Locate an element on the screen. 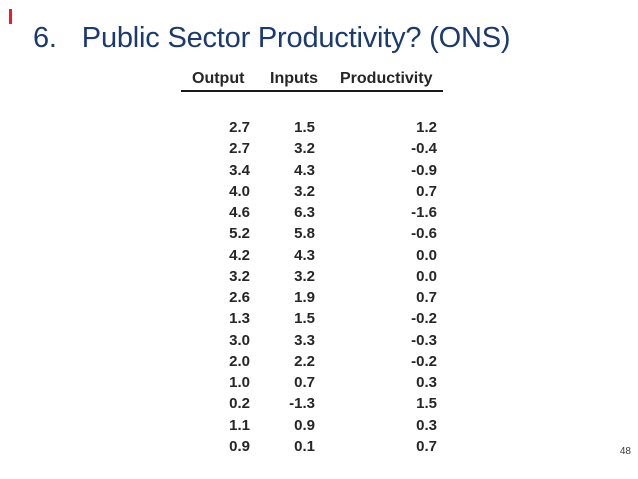 This screenshot has width=638, height=479. table-cell: 0.1 is located at coordinates (304, 446).